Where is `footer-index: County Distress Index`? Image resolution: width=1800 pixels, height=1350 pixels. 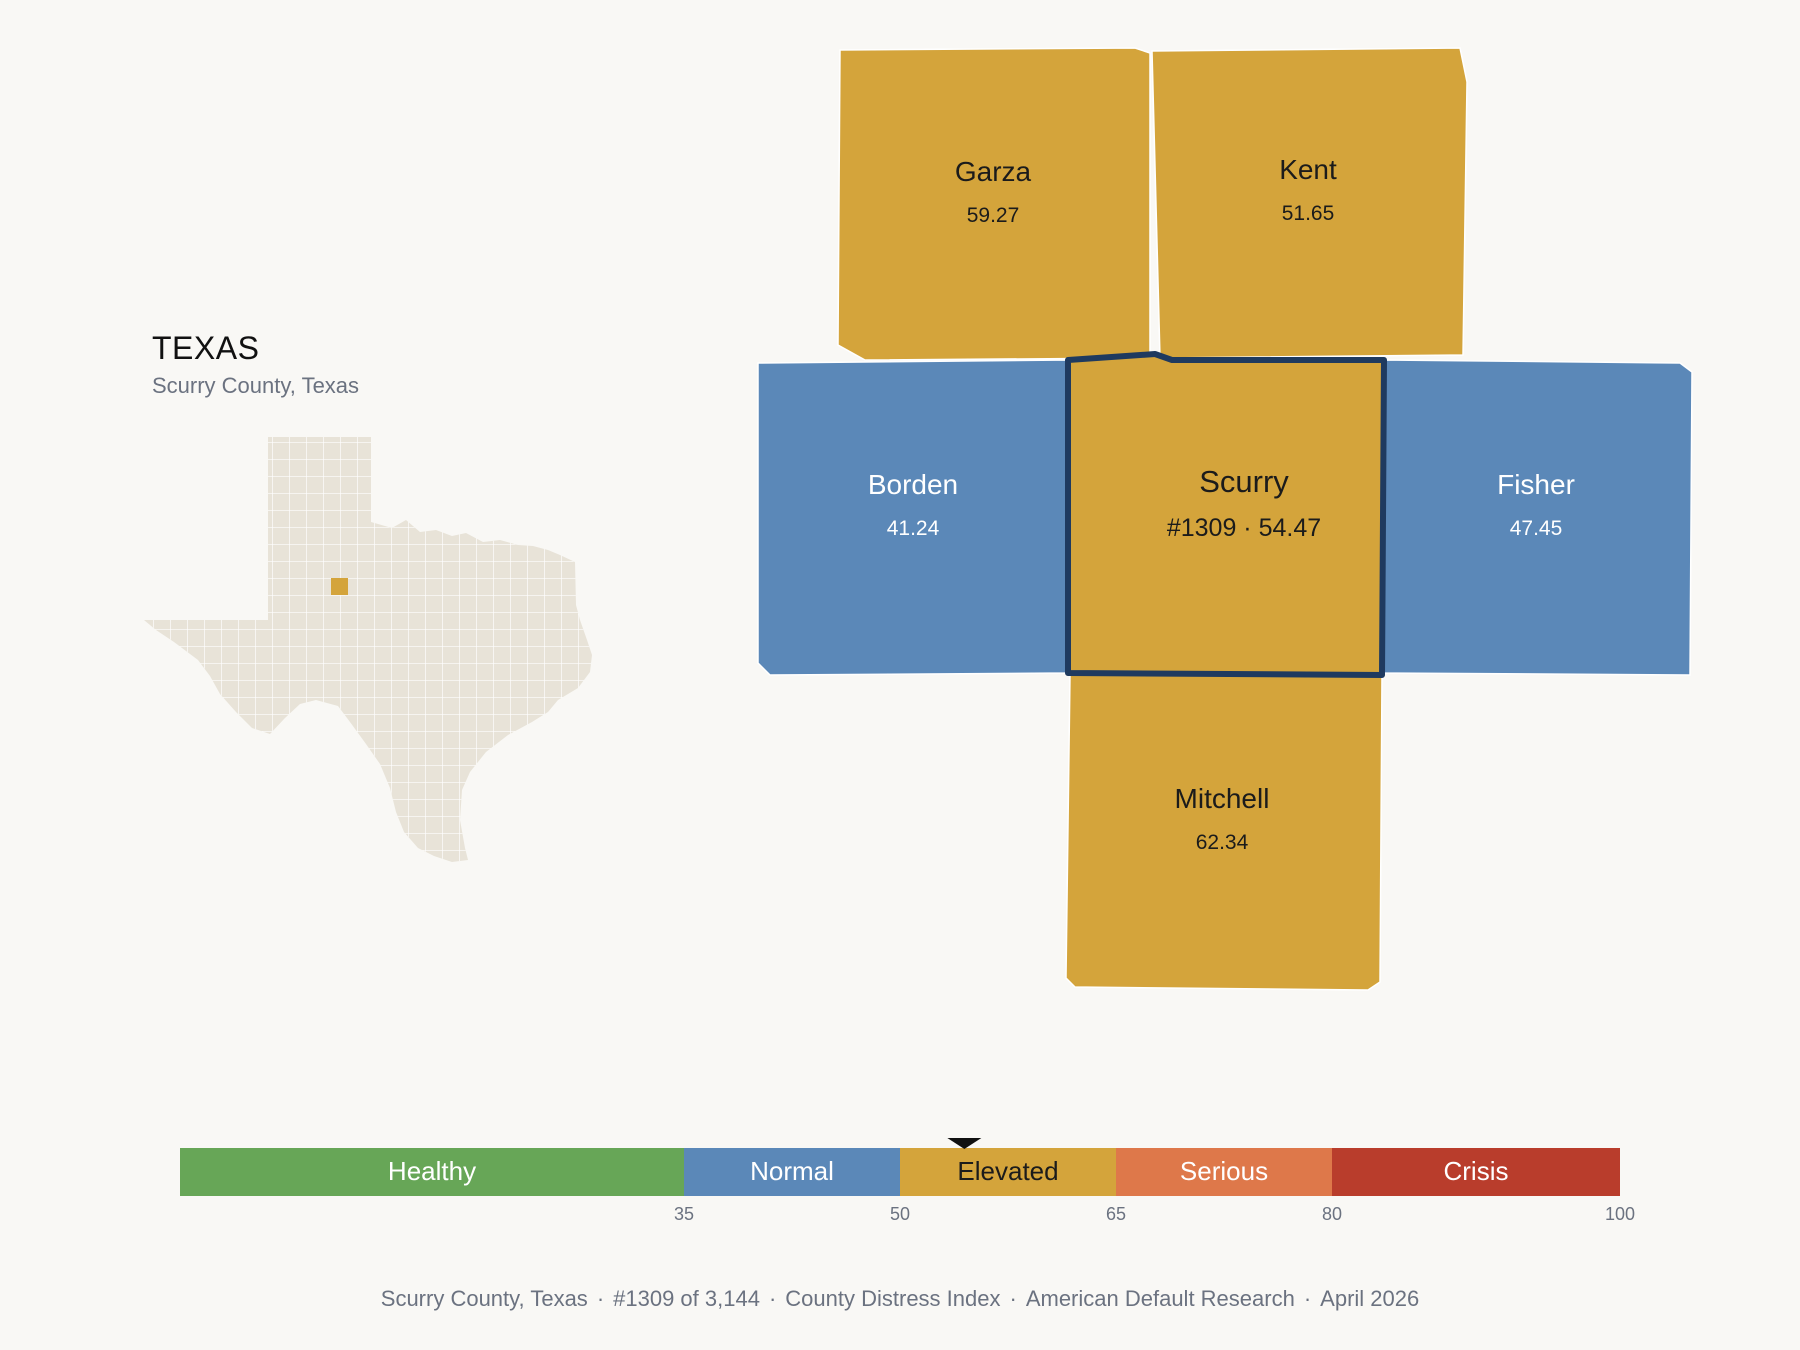
footer-index: County Distress Index is located at coordinates (893, 1298).